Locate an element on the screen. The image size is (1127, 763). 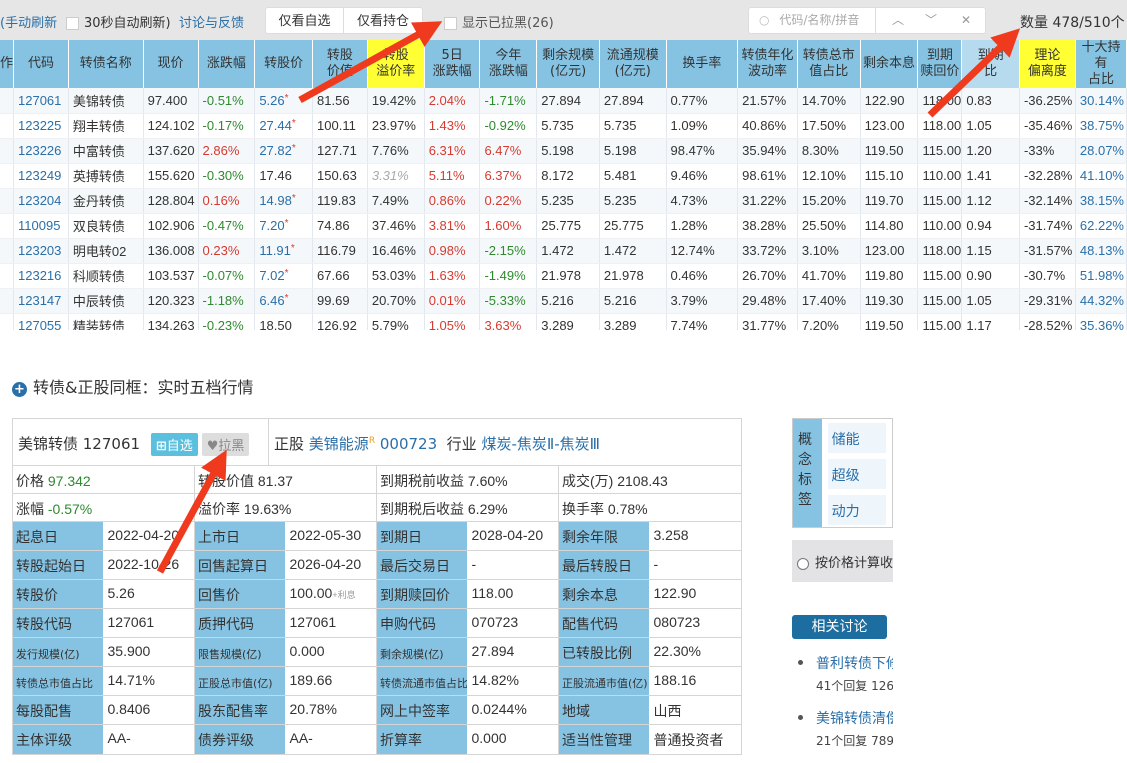
column-header: 转债年化 波动率 is located at coordinates (767, 64).